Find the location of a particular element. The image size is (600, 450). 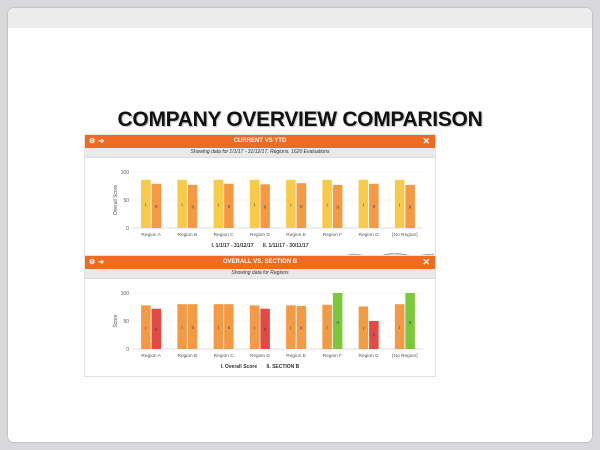

y-axis-label: Overall Score is located at coordinates (116, 200).